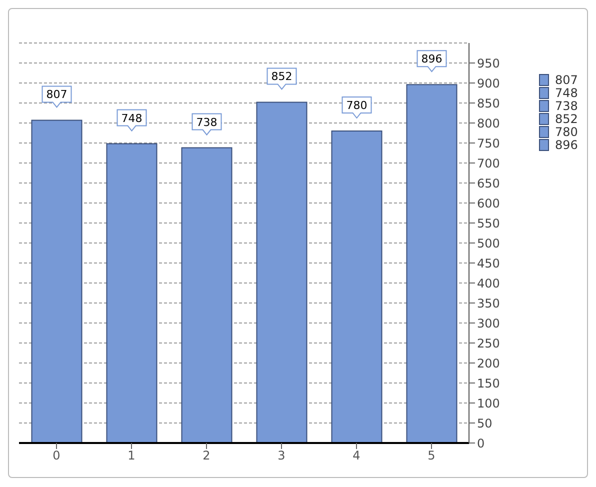 Image resolution: width=596 pixels, height=487 pixels. What do you see at coordinates (566, 79) in the screenshot?
I see `text: 807` at bounding box center [566, 79].